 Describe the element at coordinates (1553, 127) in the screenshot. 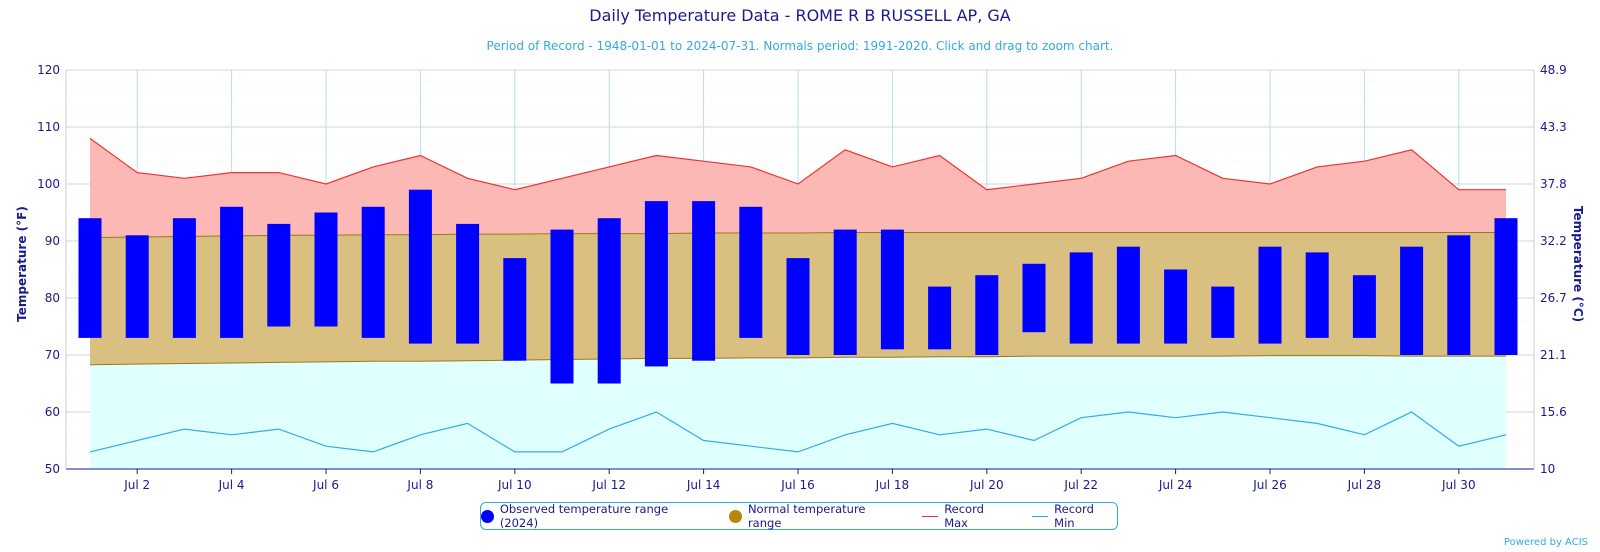

I see `y-tick-label-right: 43.3` at that location.